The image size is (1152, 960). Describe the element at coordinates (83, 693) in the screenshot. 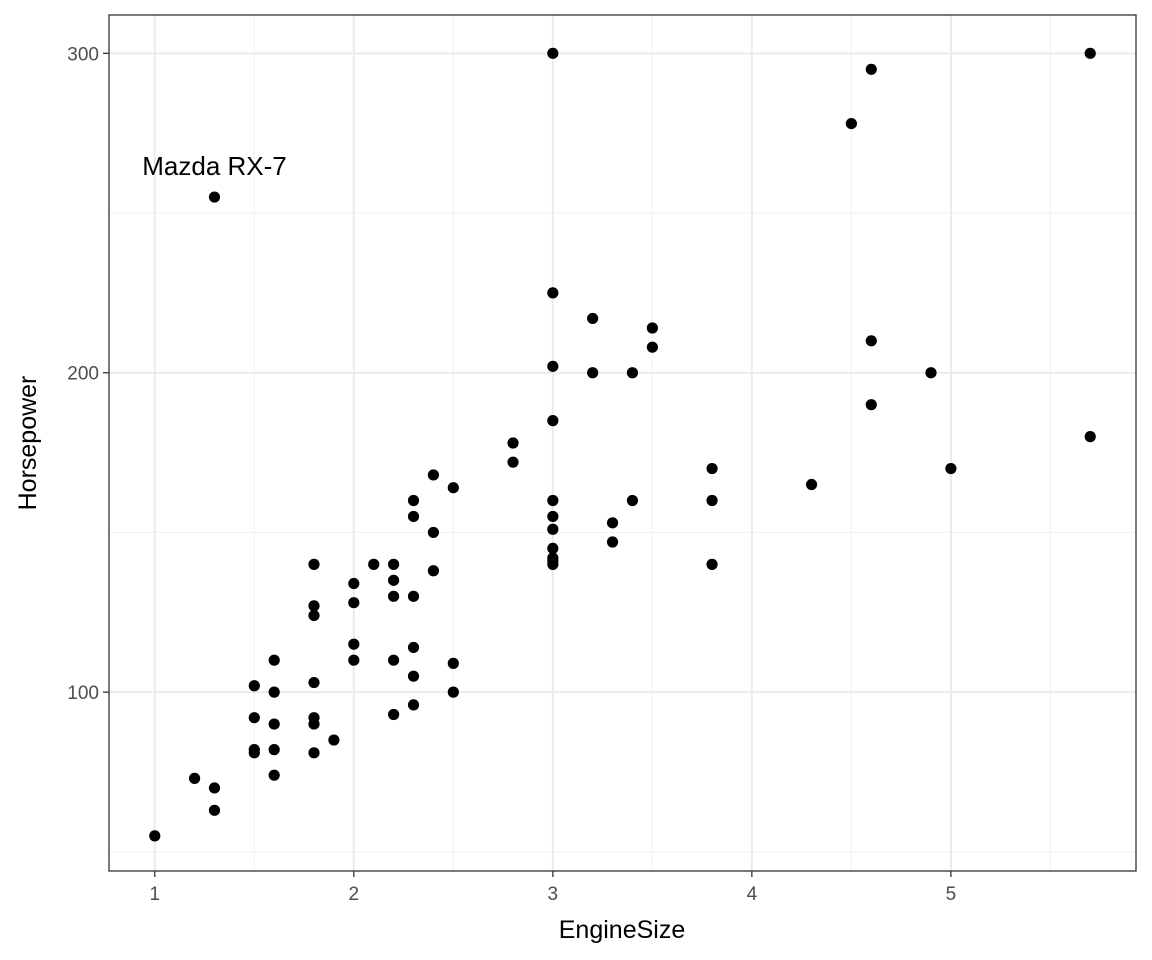

I see `y-tick-label: 100` at that location.